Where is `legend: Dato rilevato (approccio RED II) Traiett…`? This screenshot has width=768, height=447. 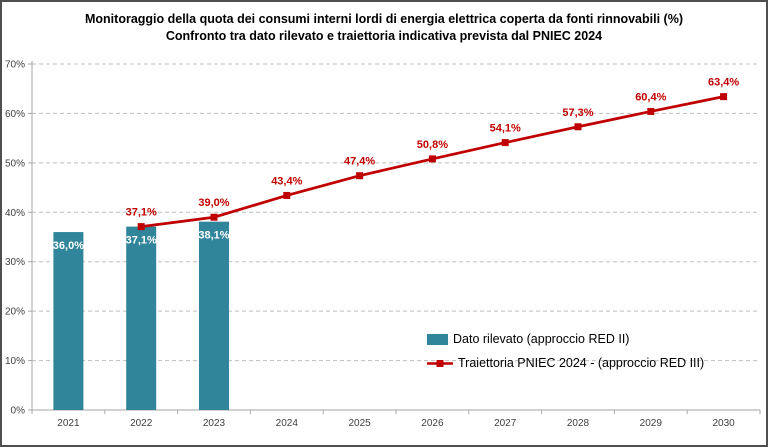
legend: Dato rilevato (approccio RED II) Traiett… is located at coordinates (565, 351).